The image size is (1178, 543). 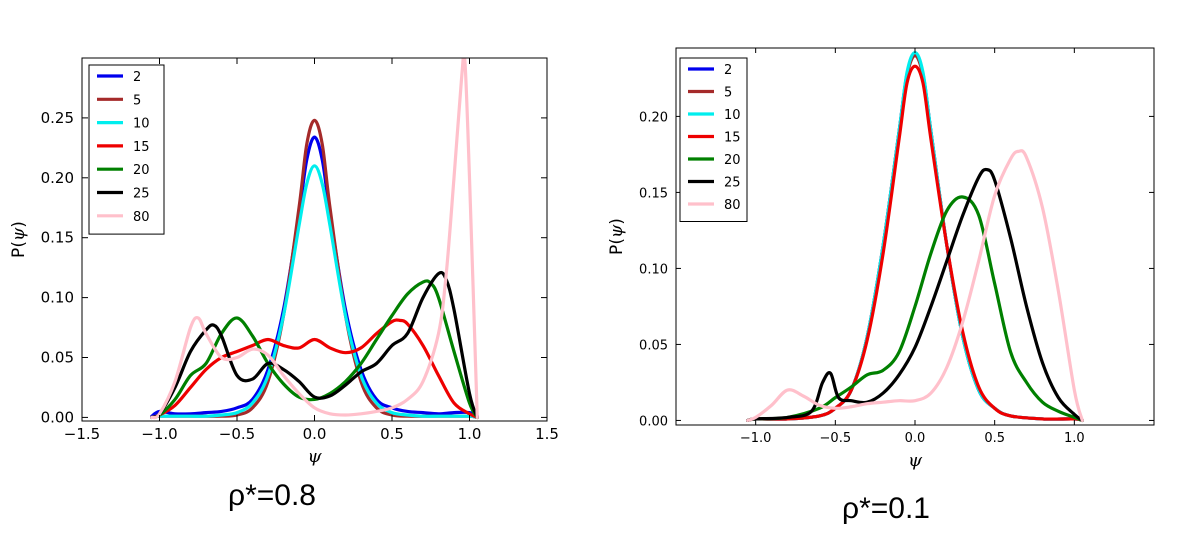 I want to click on panel-caption: ρ*=0.1, so click(x=886, y=508).